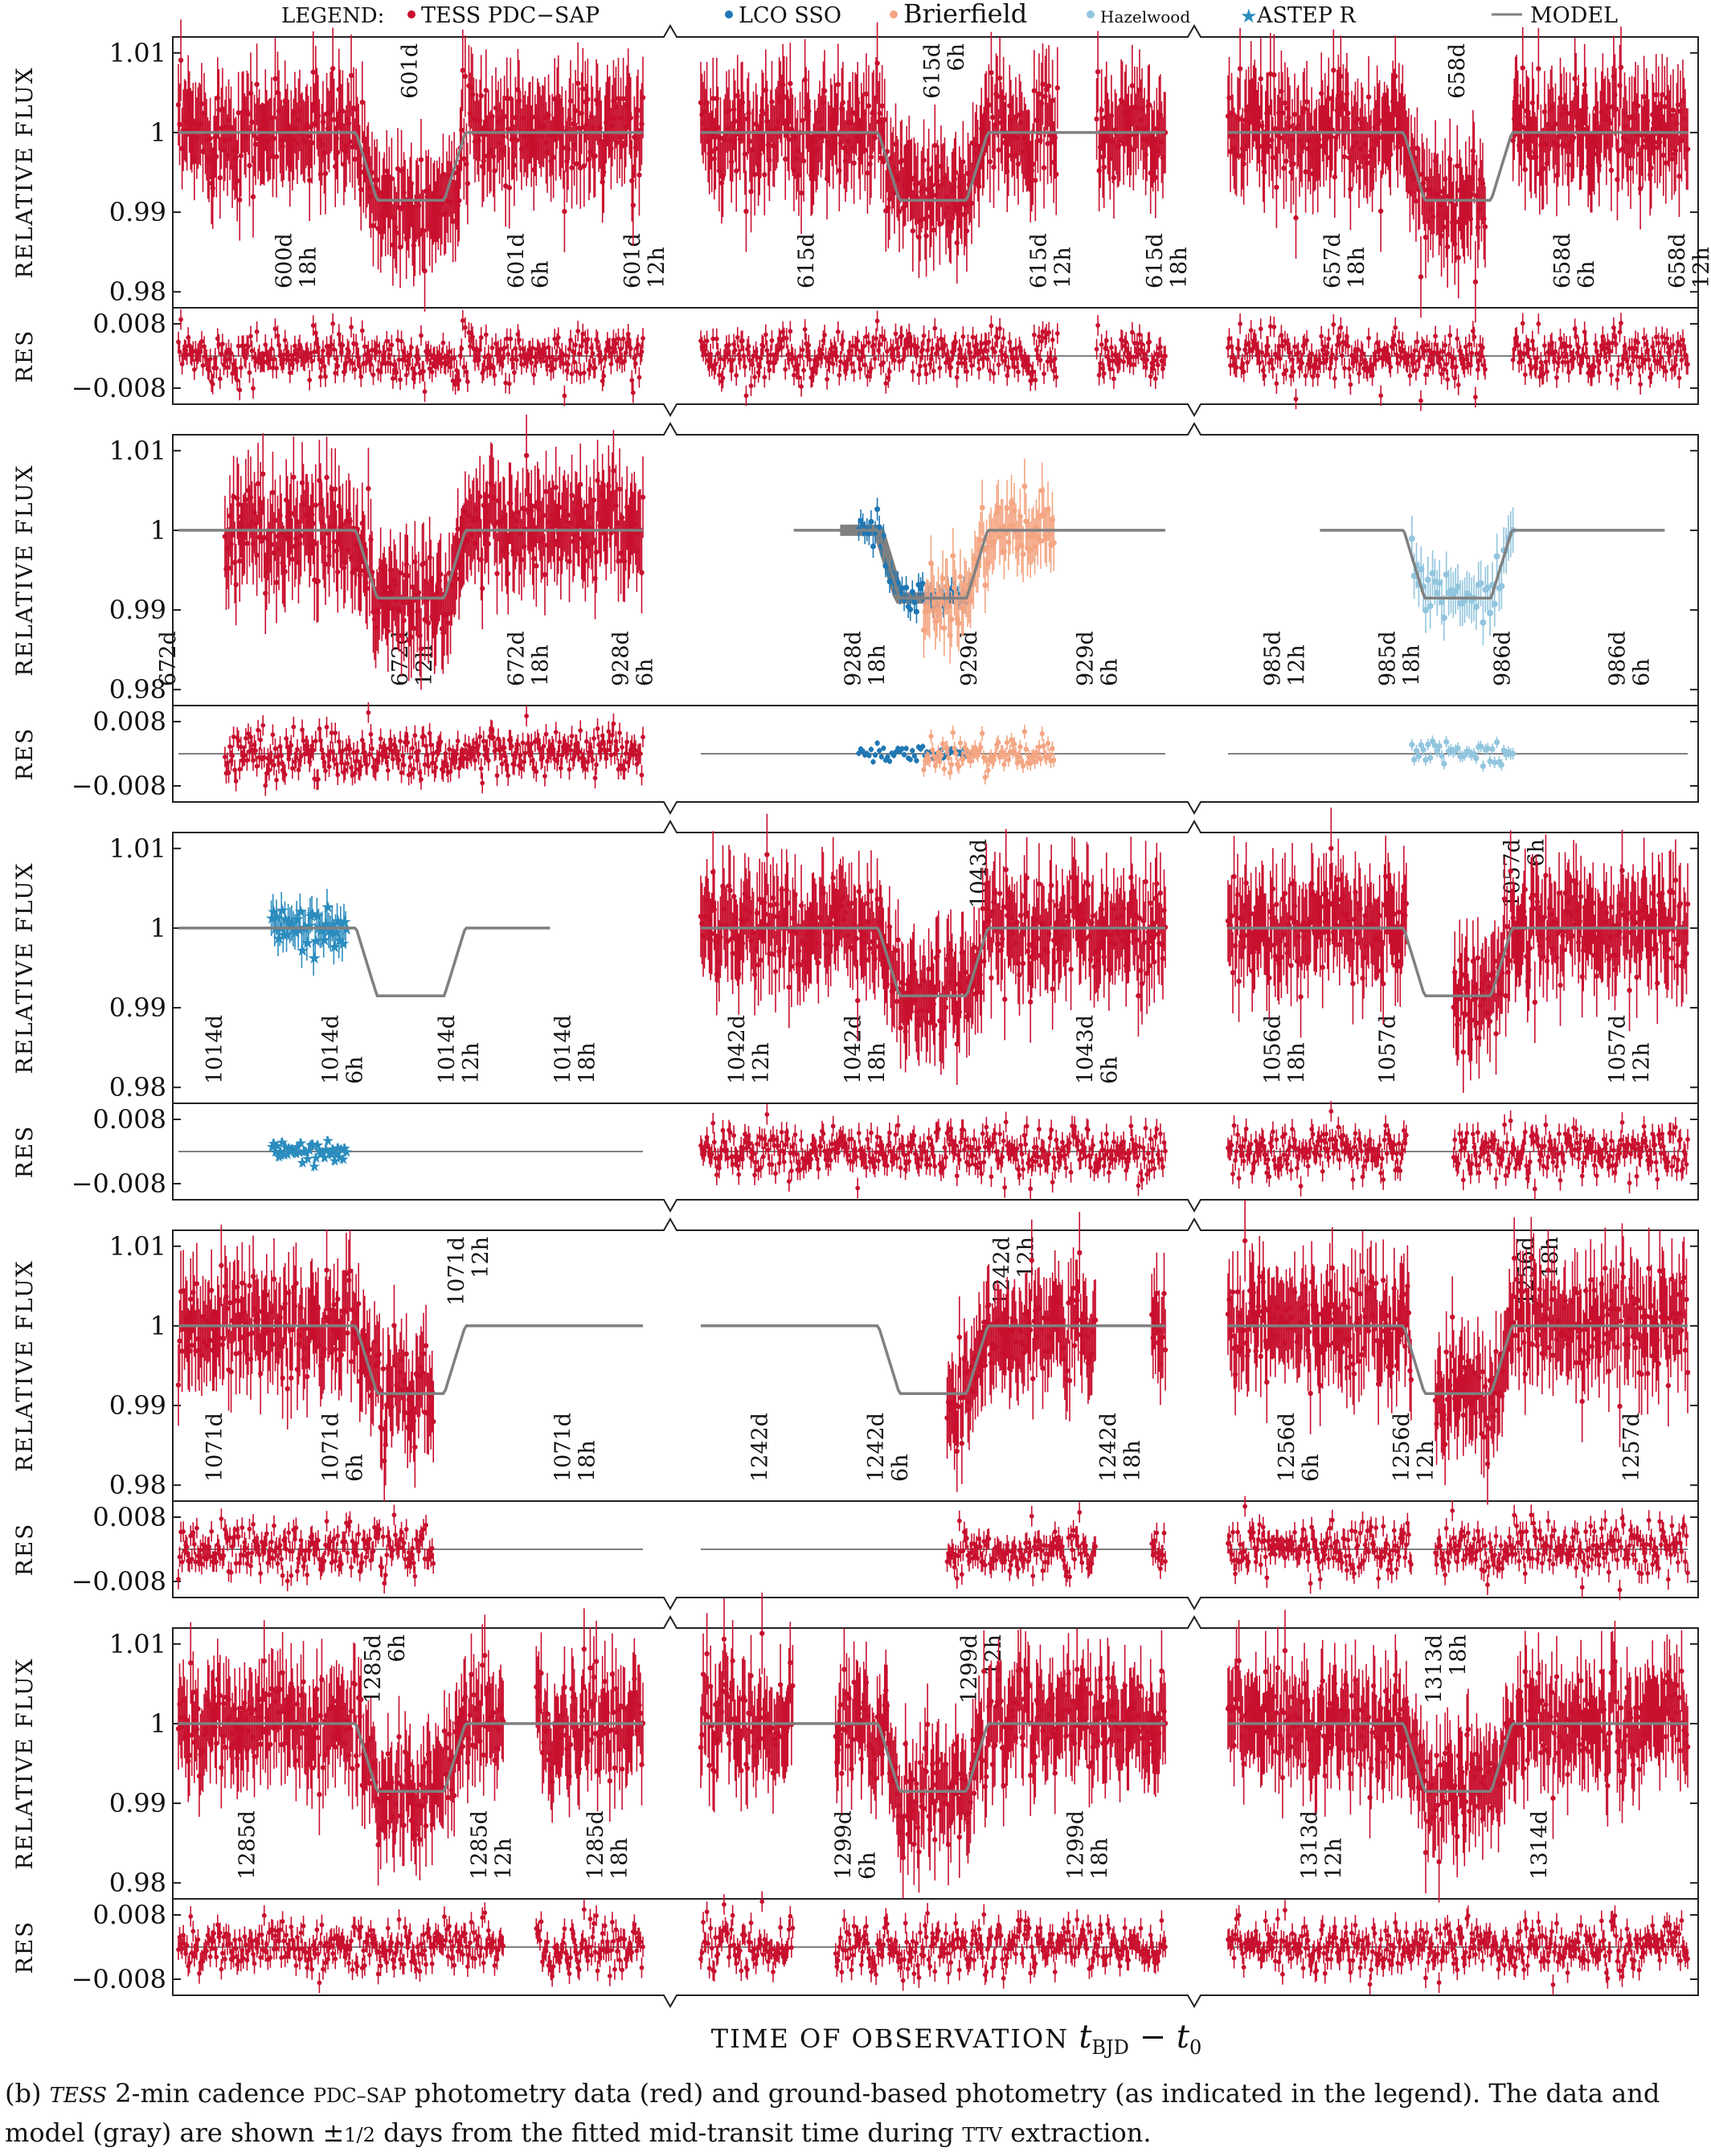 This screenshot has height=2156, width=1711. I want to click on axis-break-mark, so click(1197, 807).